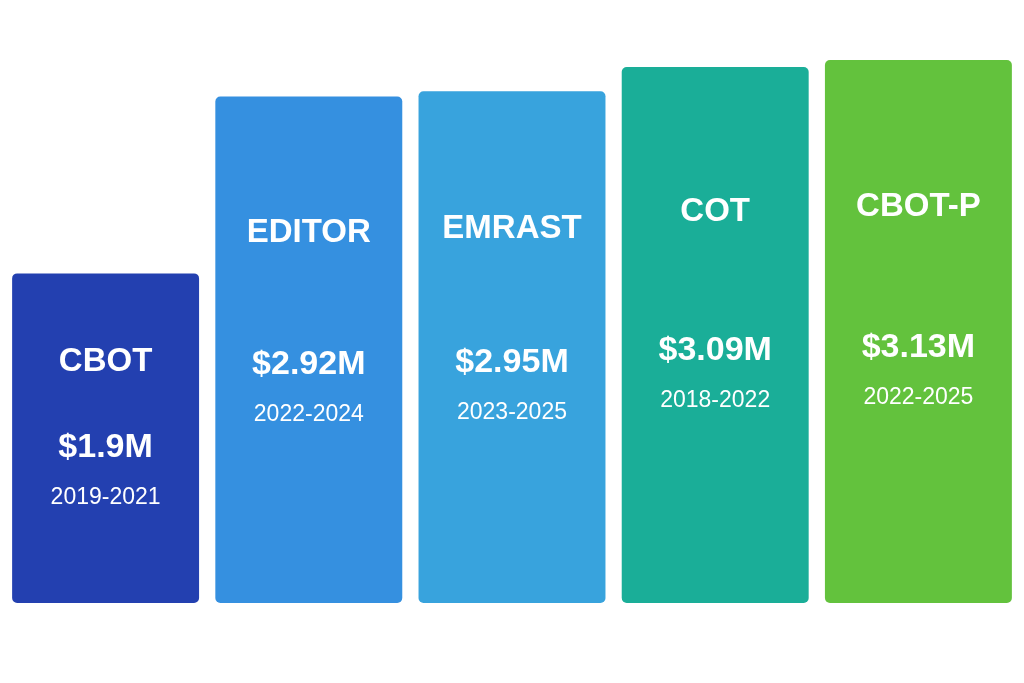 This screenshot has width=1024, height=683. What do you see at coordinates (918, 204) in the screenshot?
I see `x-tick-label: CBOT-P` at bounding box center [918, 204].